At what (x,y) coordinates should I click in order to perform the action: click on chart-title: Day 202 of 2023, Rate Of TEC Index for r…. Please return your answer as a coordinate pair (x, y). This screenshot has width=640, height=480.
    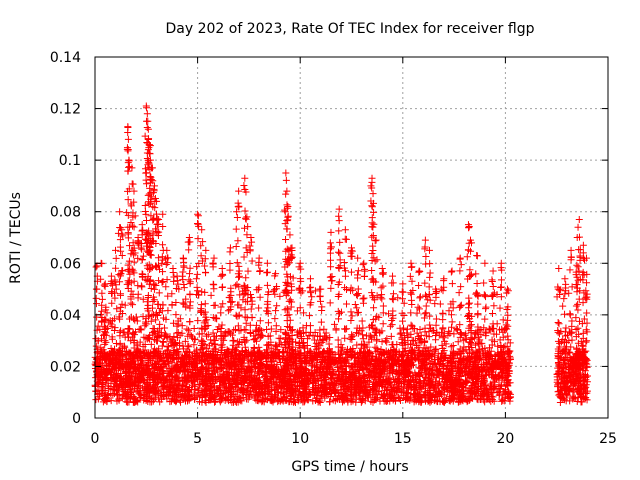
    Looking at the image, I should click on (350, 29).